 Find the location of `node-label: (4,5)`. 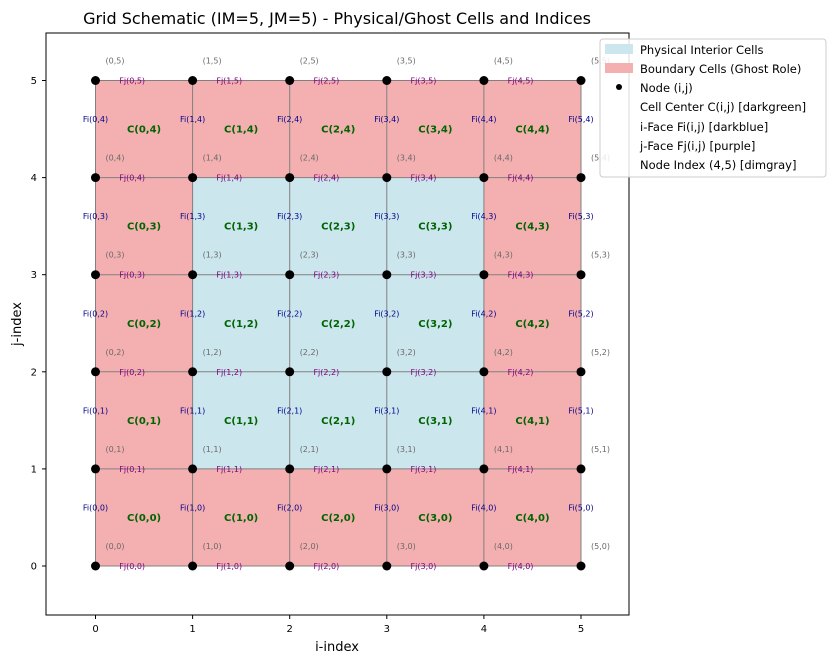

node-label: (4,5) is located at coordinates (503, 61).